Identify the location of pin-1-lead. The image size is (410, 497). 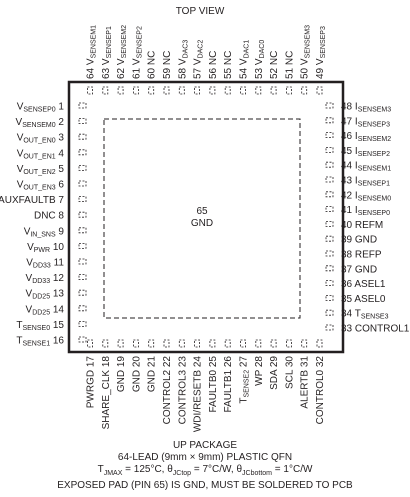
(82, 105).